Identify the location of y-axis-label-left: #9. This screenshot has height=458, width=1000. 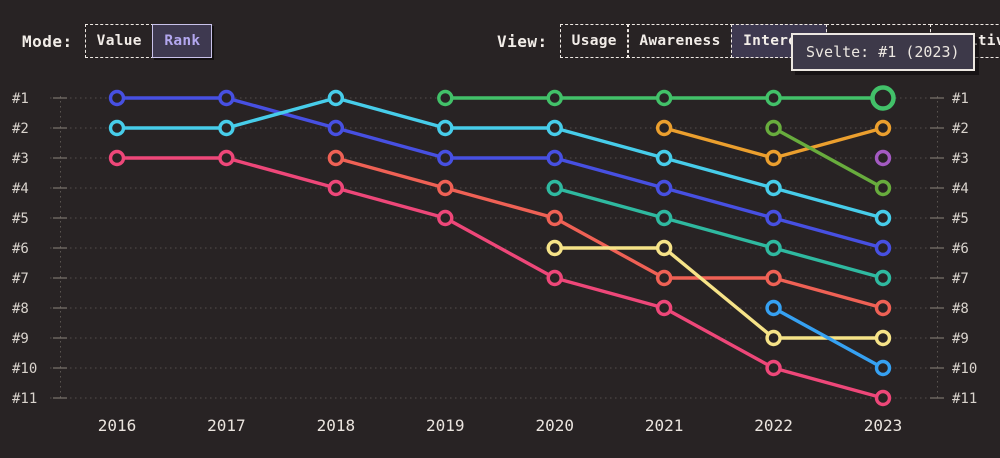
(20, 339).